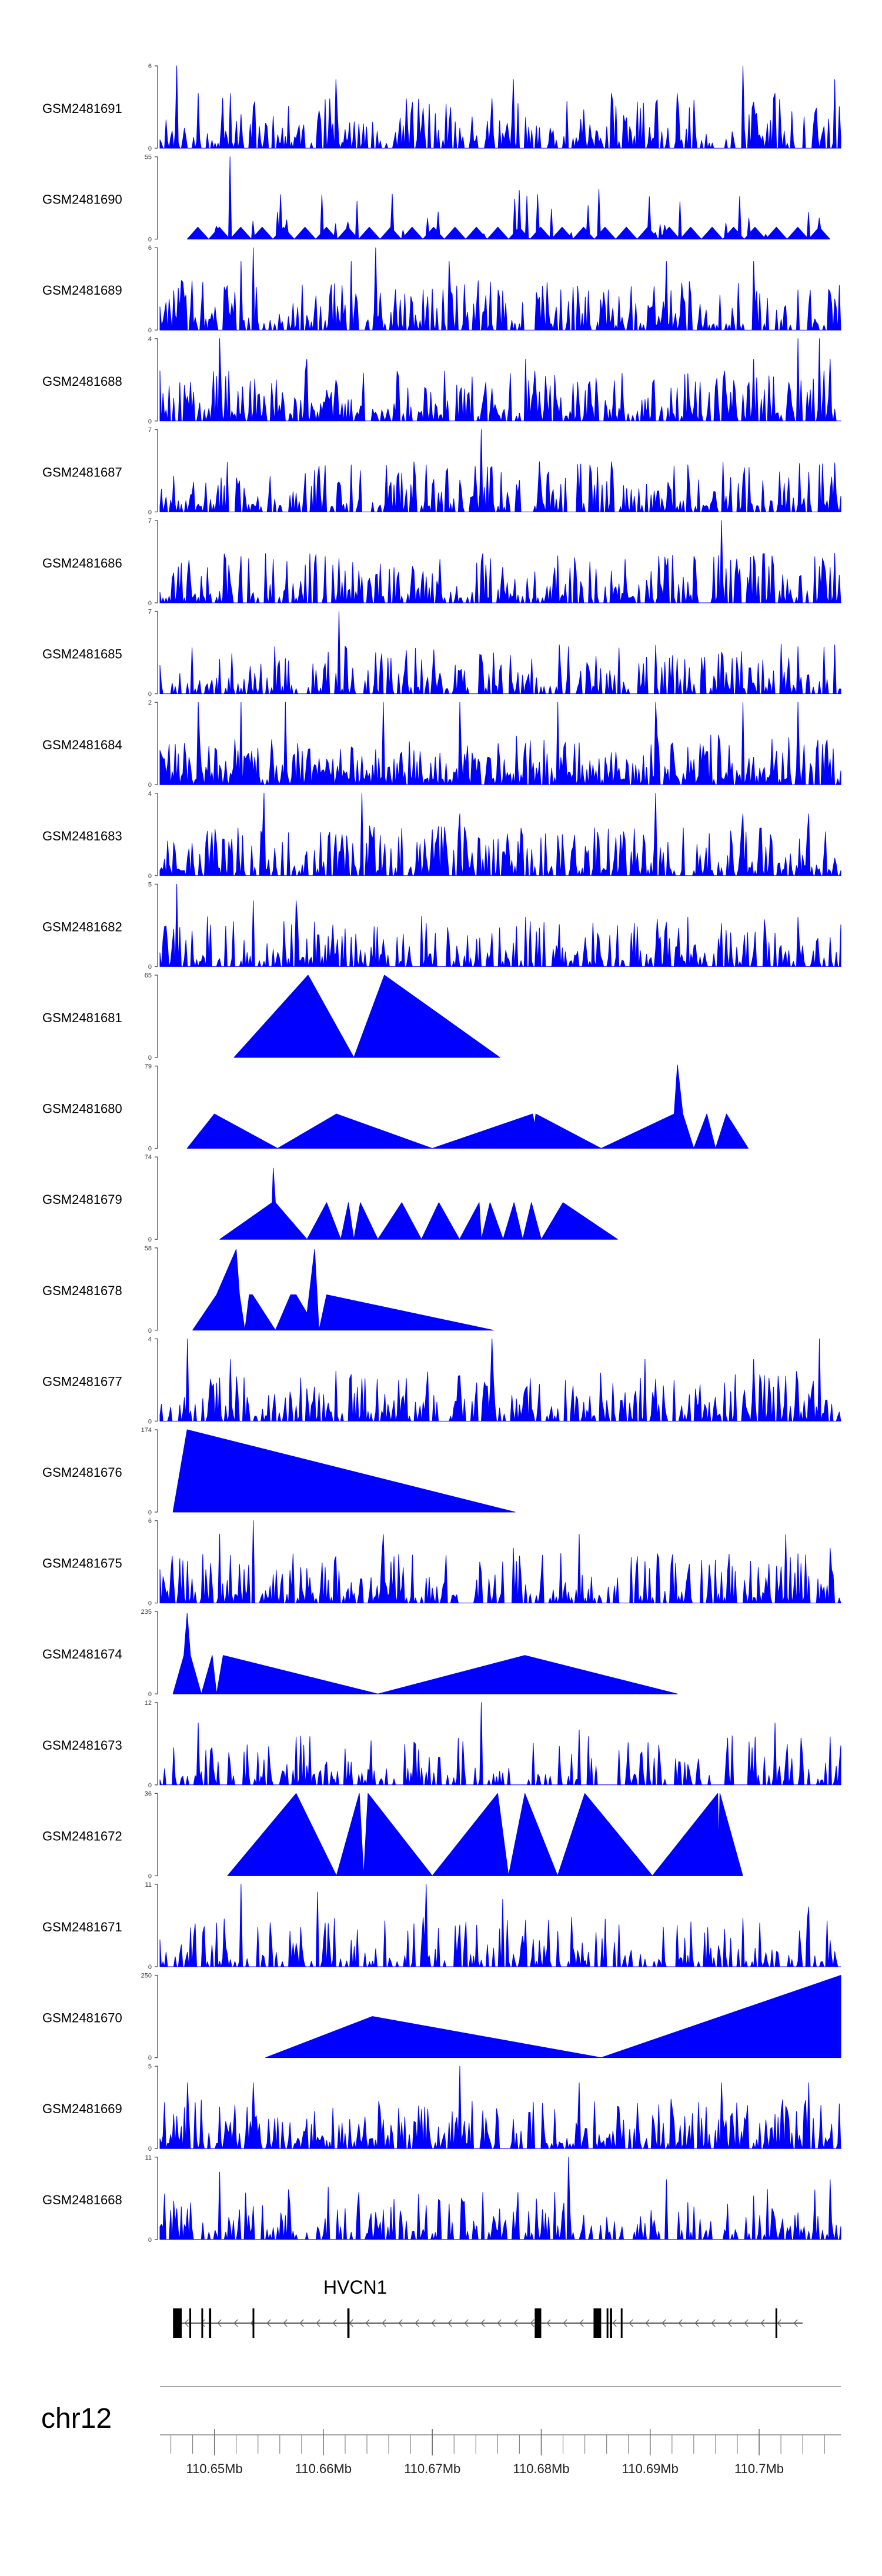 This screenshot has width=882, height=2576. I want to click on track-label: GSM2481677, so click(82, 1381).